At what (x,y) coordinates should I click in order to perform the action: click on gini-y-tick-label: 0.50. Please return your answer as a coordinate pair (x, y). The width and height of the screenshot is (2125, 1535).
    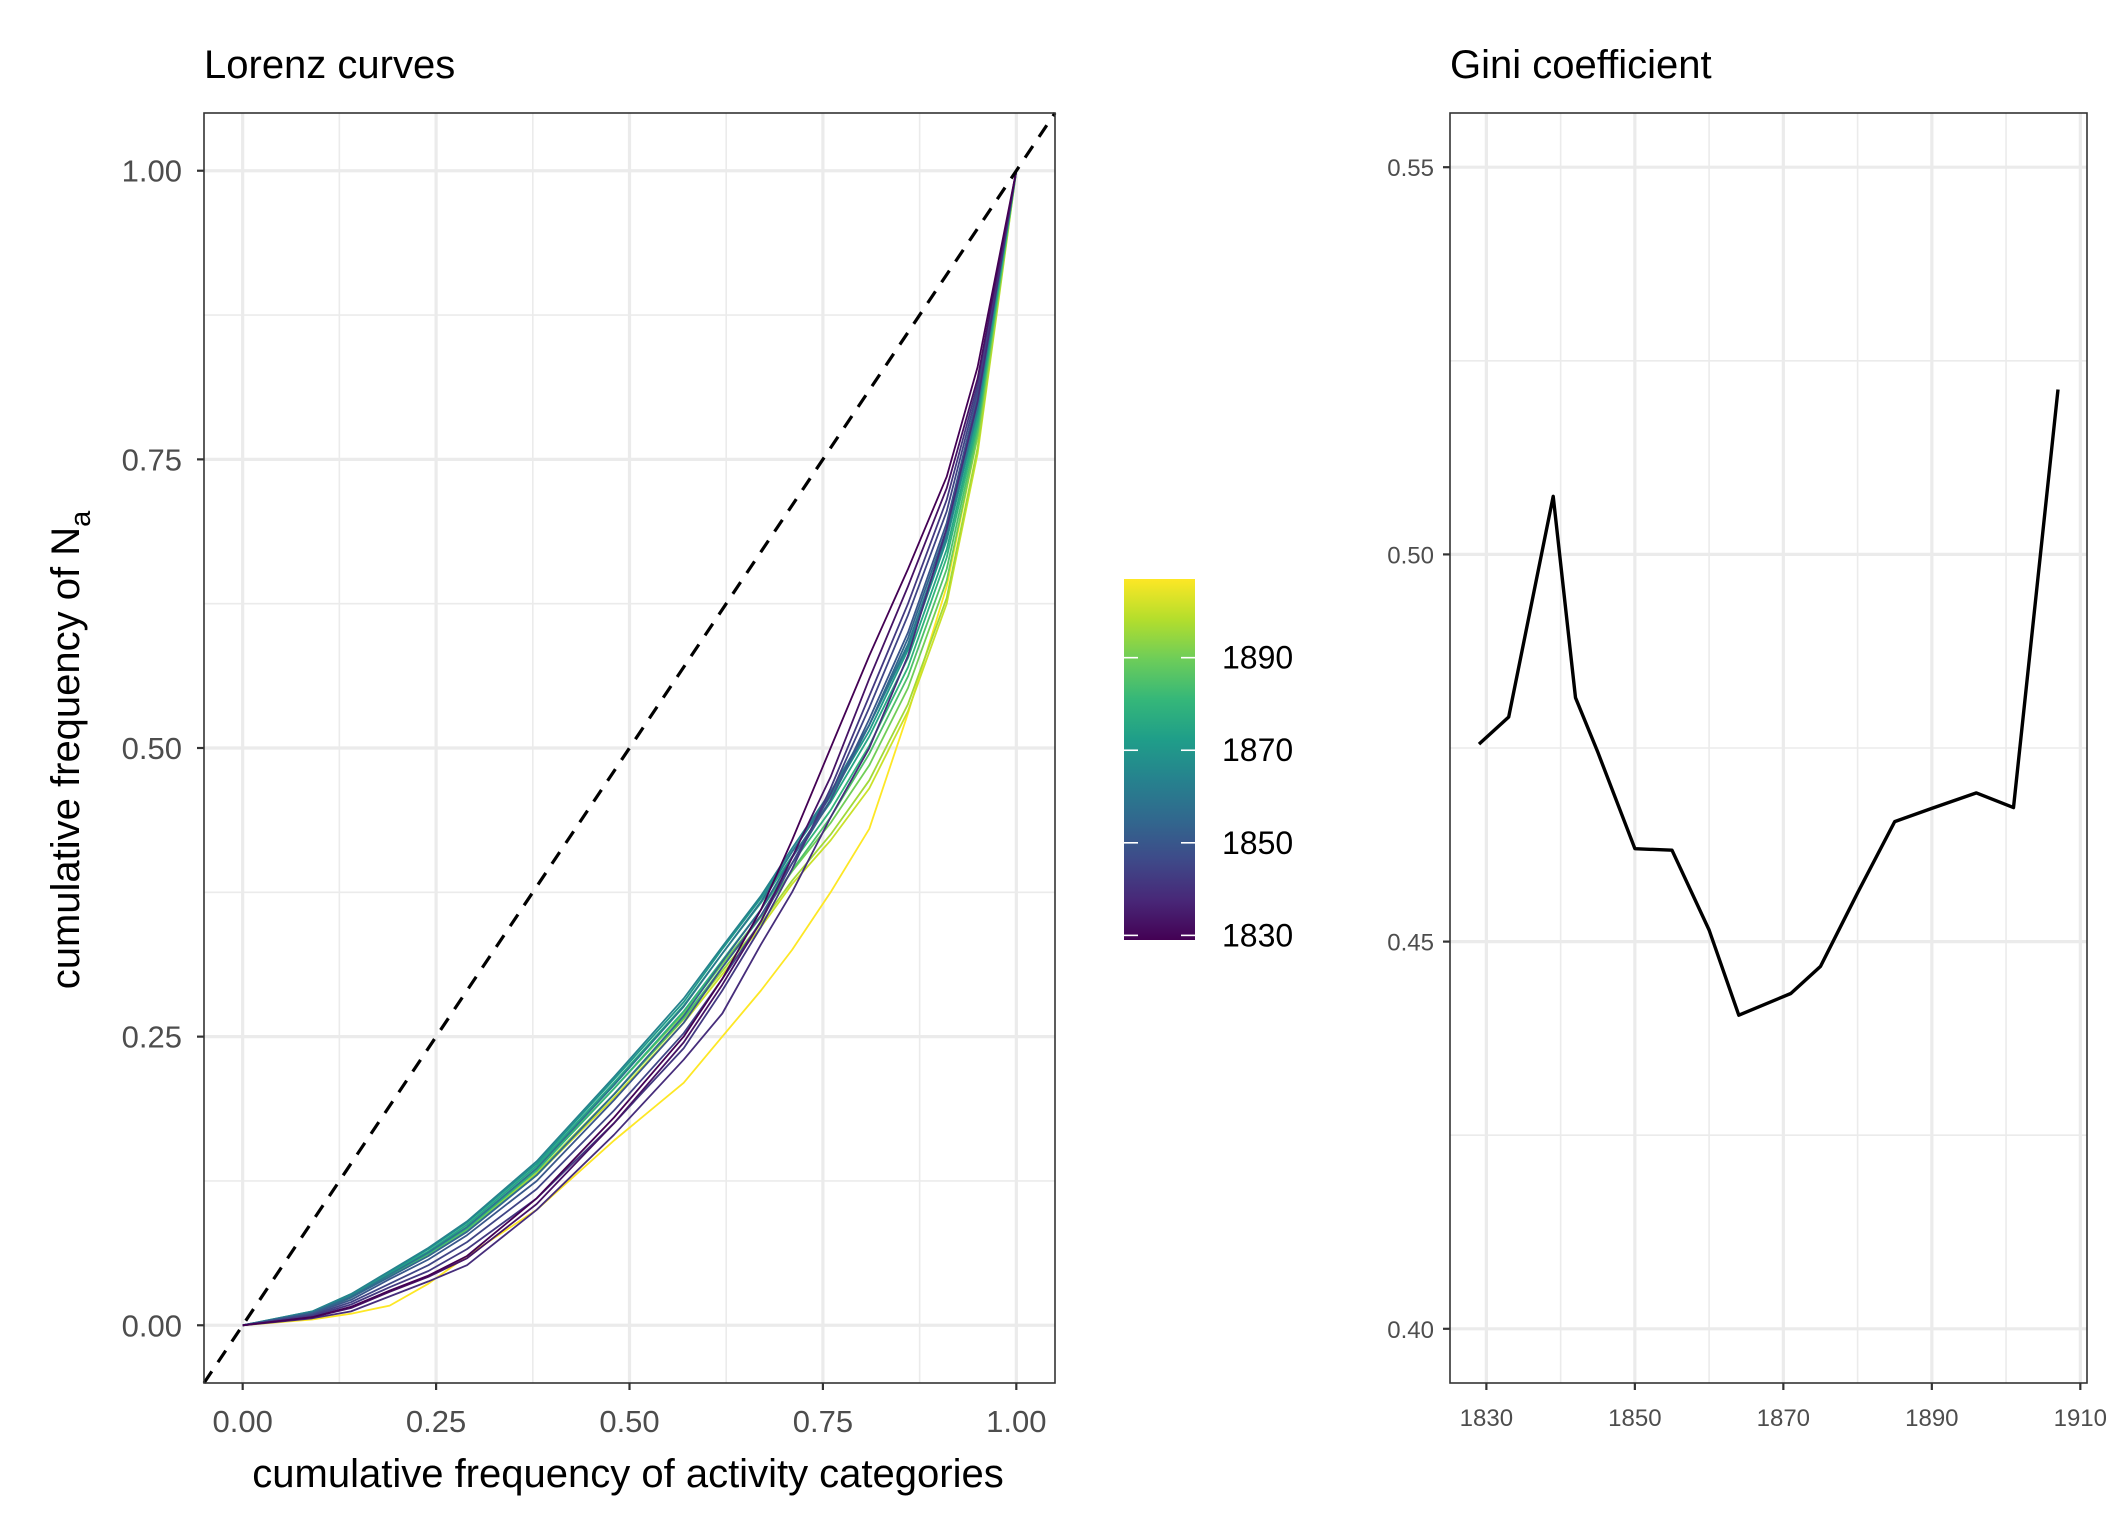
    Looking at the image, I should click on (1410, 555).